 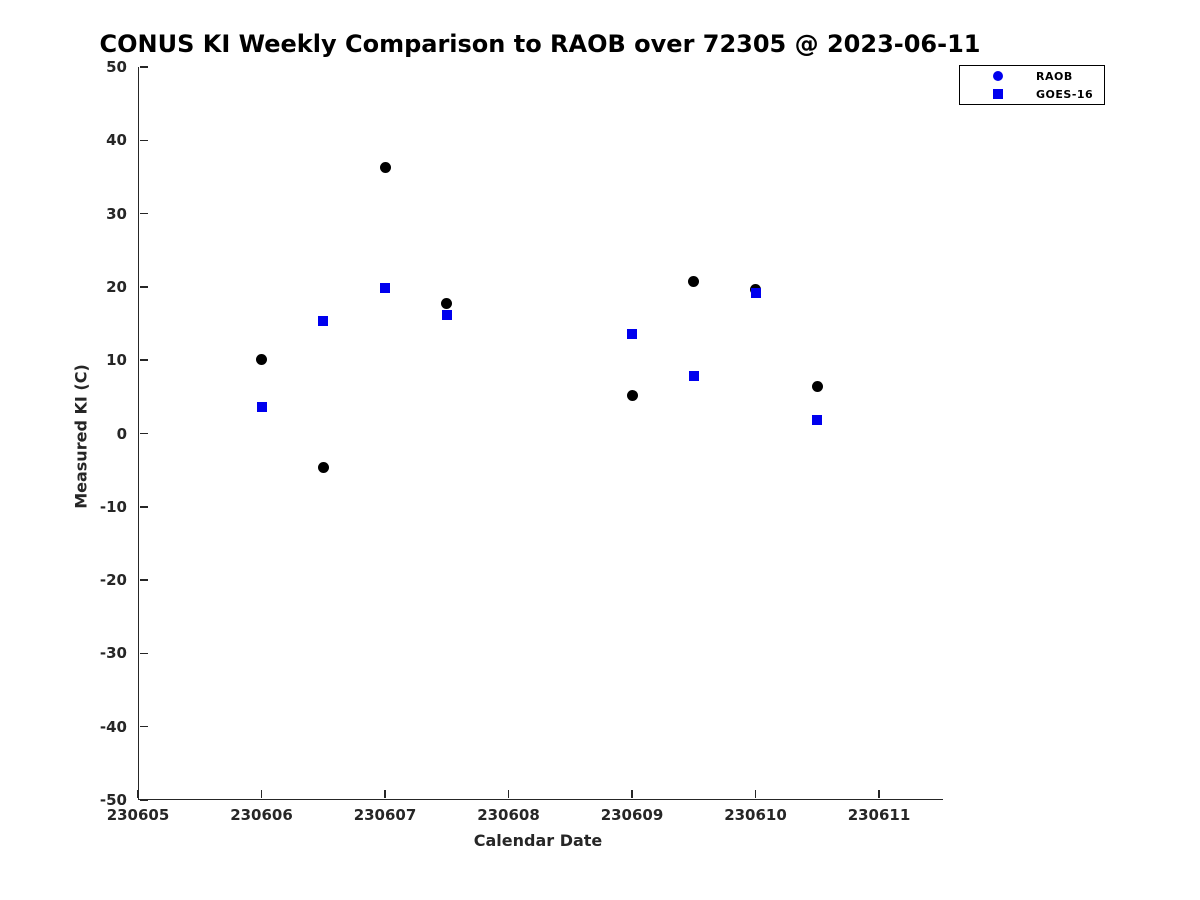 I want to click on x-tick-label: 230607, so click(x=385, y=815).